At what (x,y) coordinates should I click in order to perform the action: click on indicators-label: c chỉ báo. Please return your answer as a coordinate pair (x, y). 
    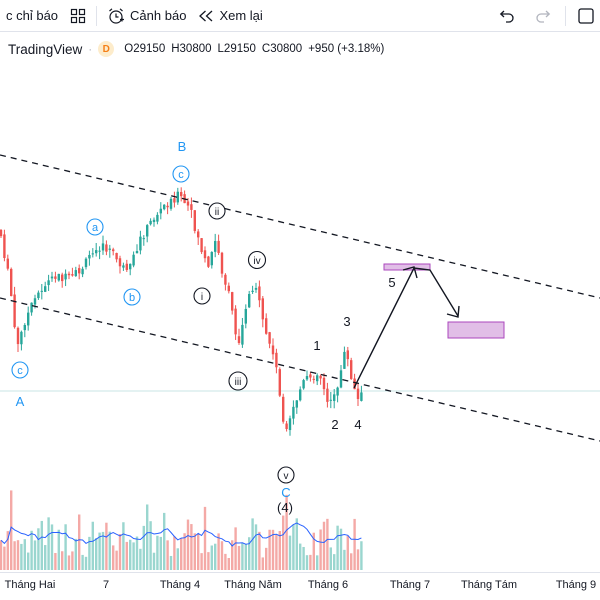
    Looking at the image, I should click on (32, 15).